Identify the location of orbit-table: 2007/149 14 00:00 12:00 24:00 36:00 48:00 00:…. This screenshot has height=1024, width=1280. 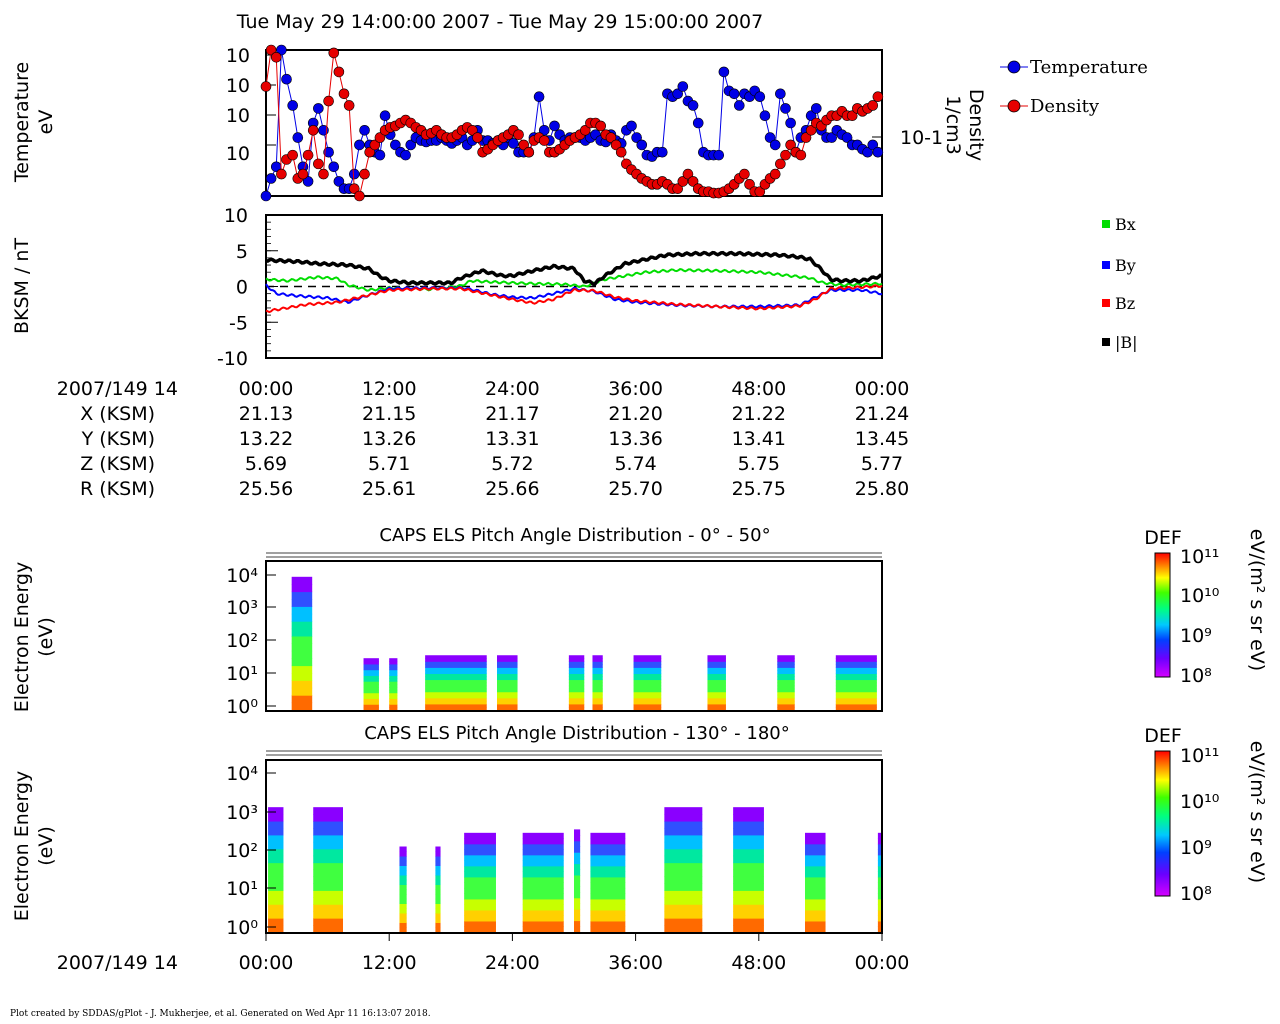
(483, 439).